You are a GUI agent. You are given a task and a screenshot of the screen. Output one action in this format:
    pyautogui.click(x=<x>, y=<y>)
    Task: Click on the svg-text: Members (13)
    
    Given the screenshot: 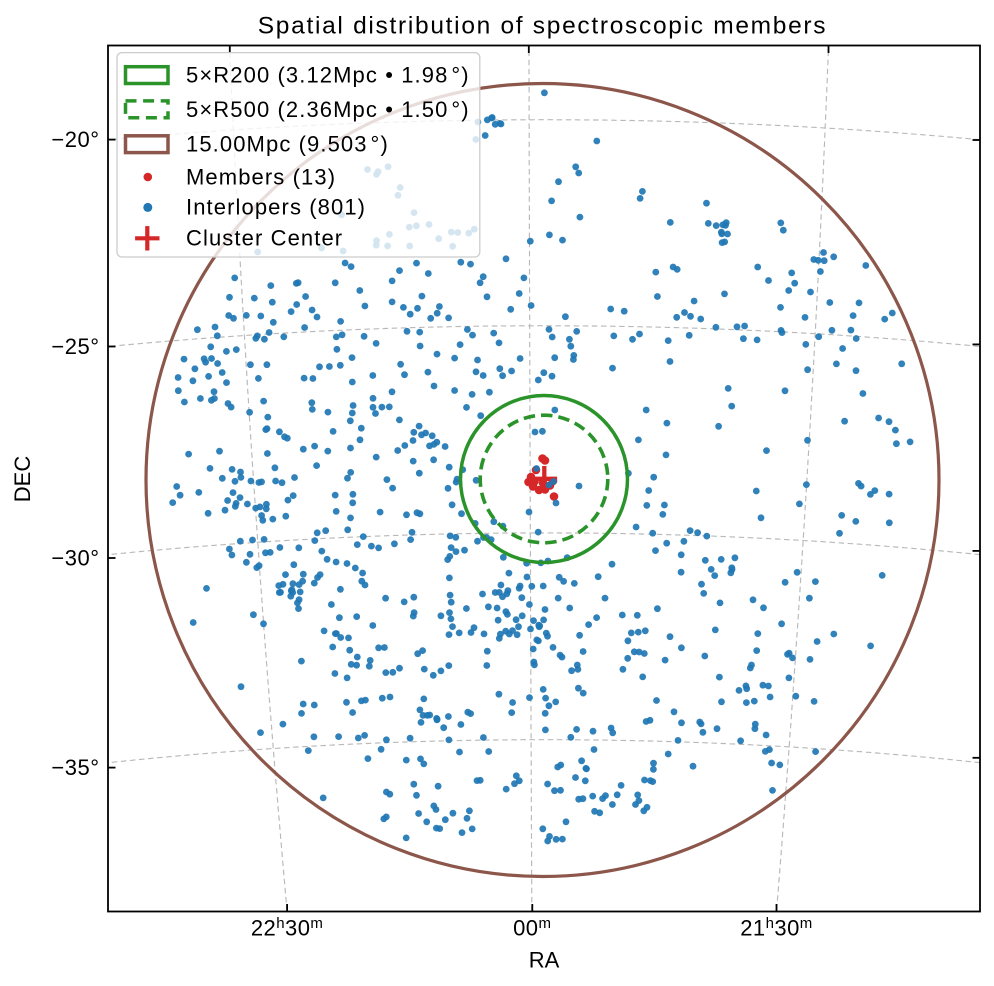 What is the action you would take?
    pyautogui.click(x=261, y=176)
    